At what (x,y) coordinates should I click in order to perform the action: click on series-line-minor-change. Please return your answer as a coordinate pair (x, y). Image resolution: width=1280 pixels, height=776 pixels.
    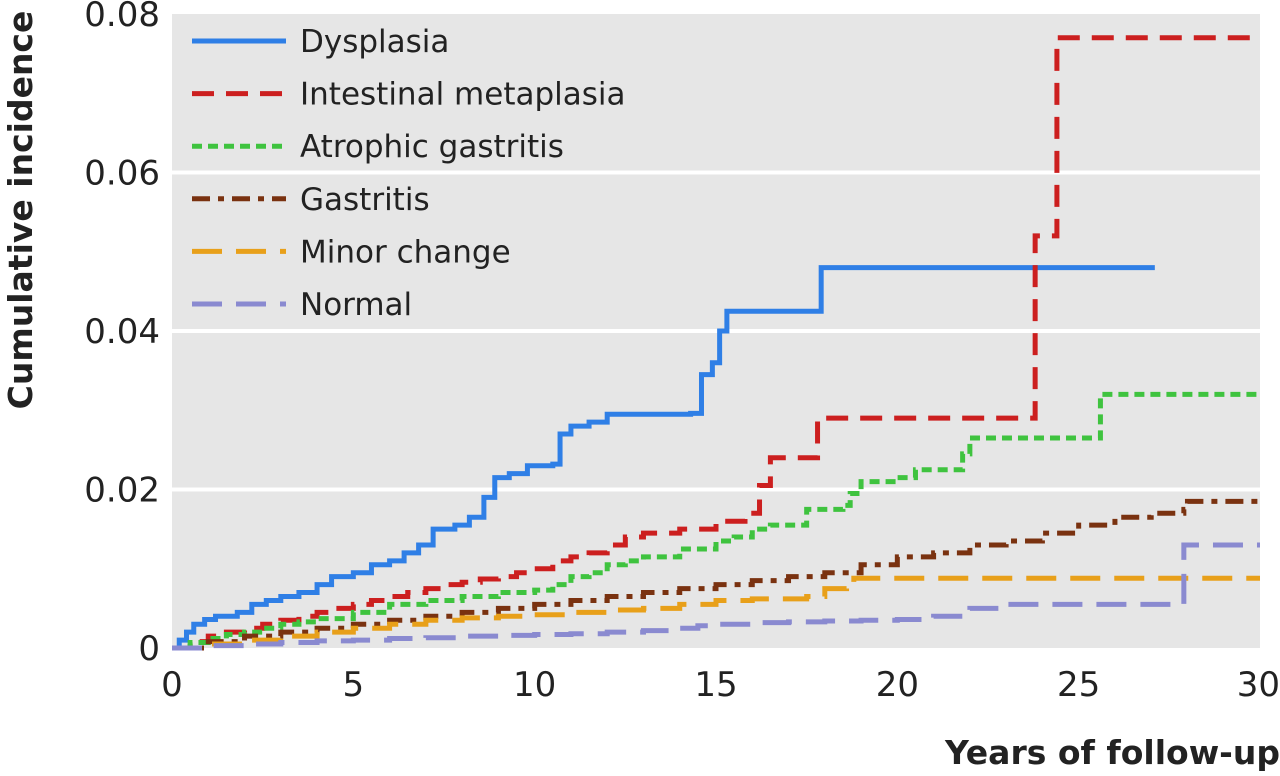
    Looking at the image, I should click on (716, 613).